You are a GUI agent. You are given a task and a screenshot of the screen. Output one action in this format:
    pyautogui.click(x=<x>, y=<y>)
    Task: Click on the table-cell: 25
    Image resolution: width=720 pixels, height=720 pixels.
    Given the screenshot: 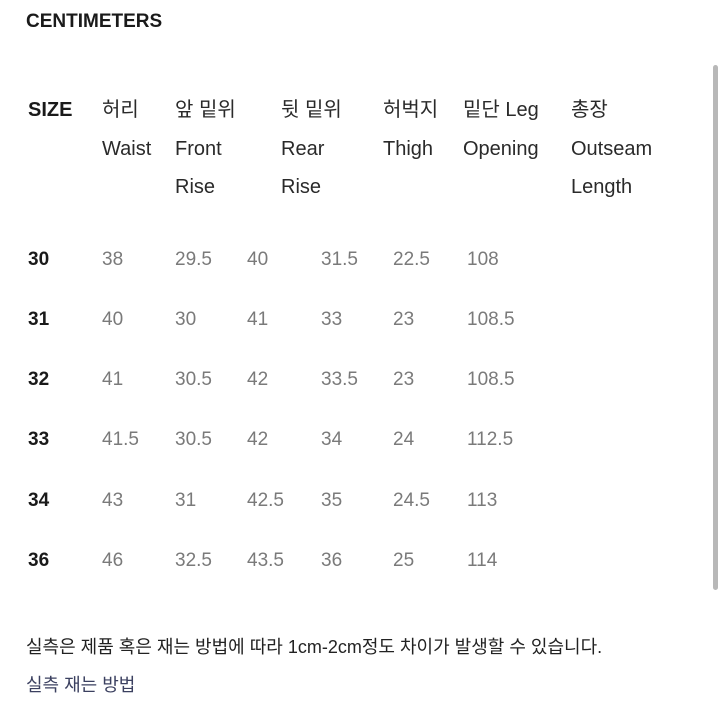 What is the action you would take?
    pyautogui.click(x=404, y=560)
    